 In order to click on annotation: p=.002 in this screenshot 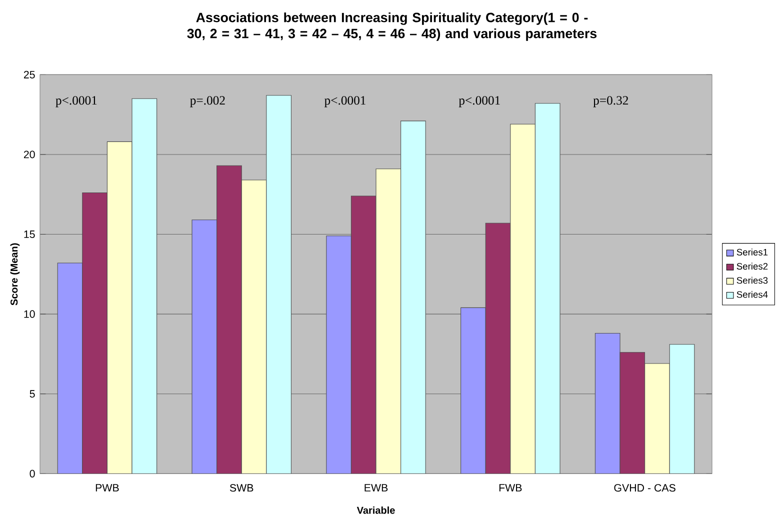, I will do `click(207, 102)`.